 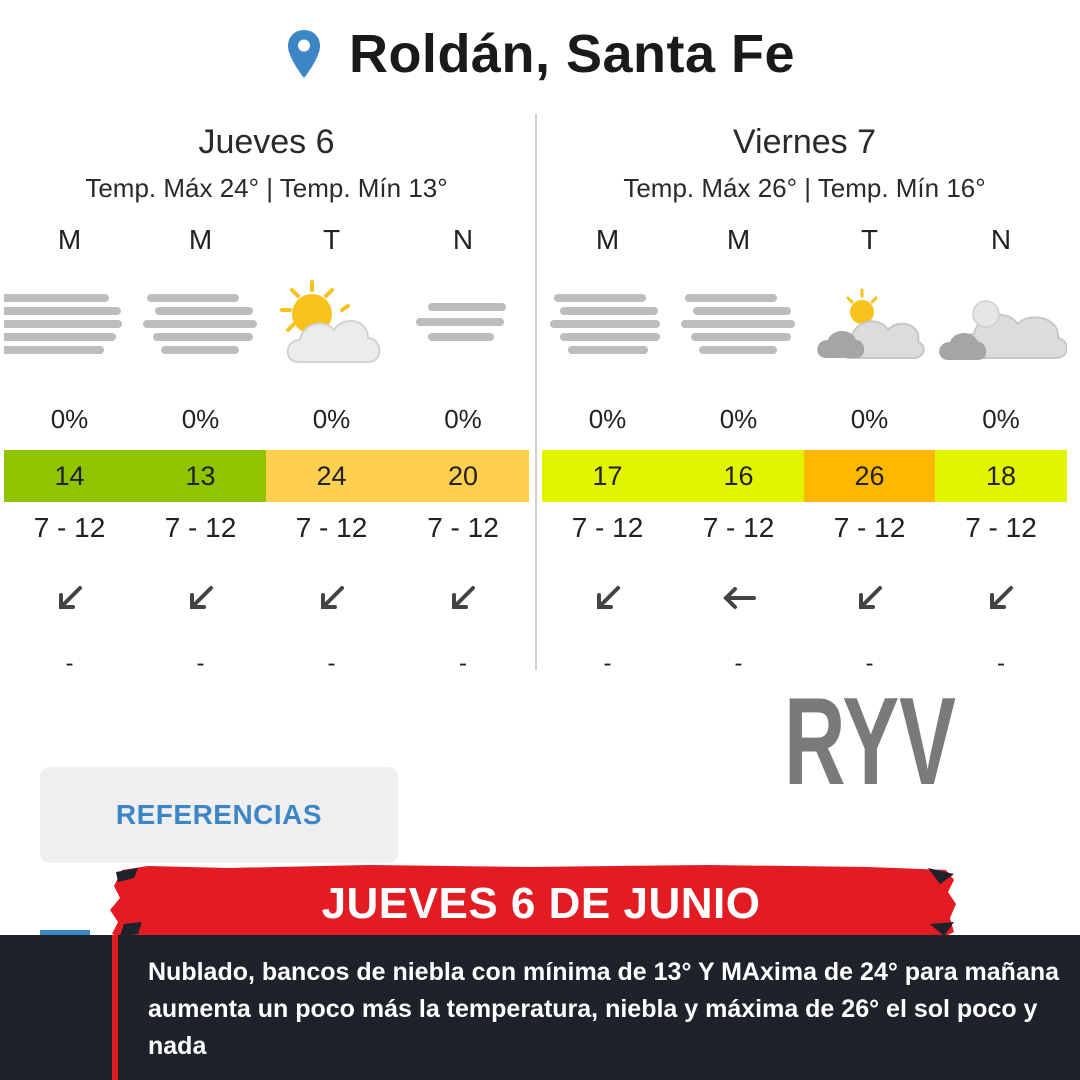 What do you see at coordinates (115, 1007) in the screenshot?
I see `description-accent-bar` at bounding box center [115, 1007].